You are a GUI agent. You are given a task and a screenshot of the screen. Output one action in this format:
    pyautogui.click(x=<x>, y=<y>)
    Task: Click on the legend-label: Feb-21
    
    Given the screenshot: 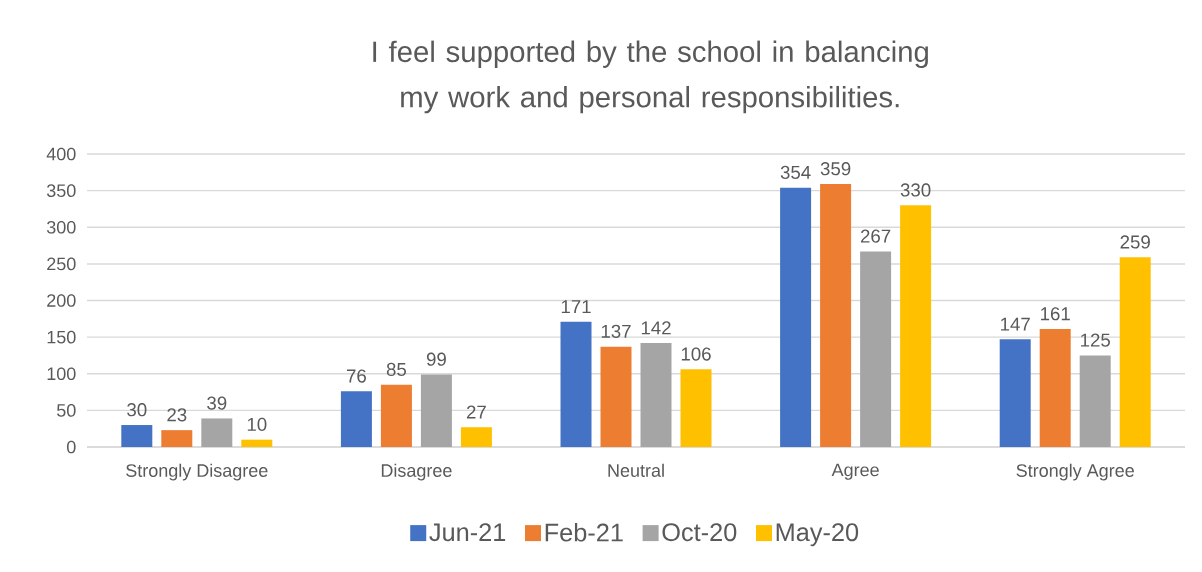 What is the action you would take?
    pyautogui.click(x=584, y=532)
    